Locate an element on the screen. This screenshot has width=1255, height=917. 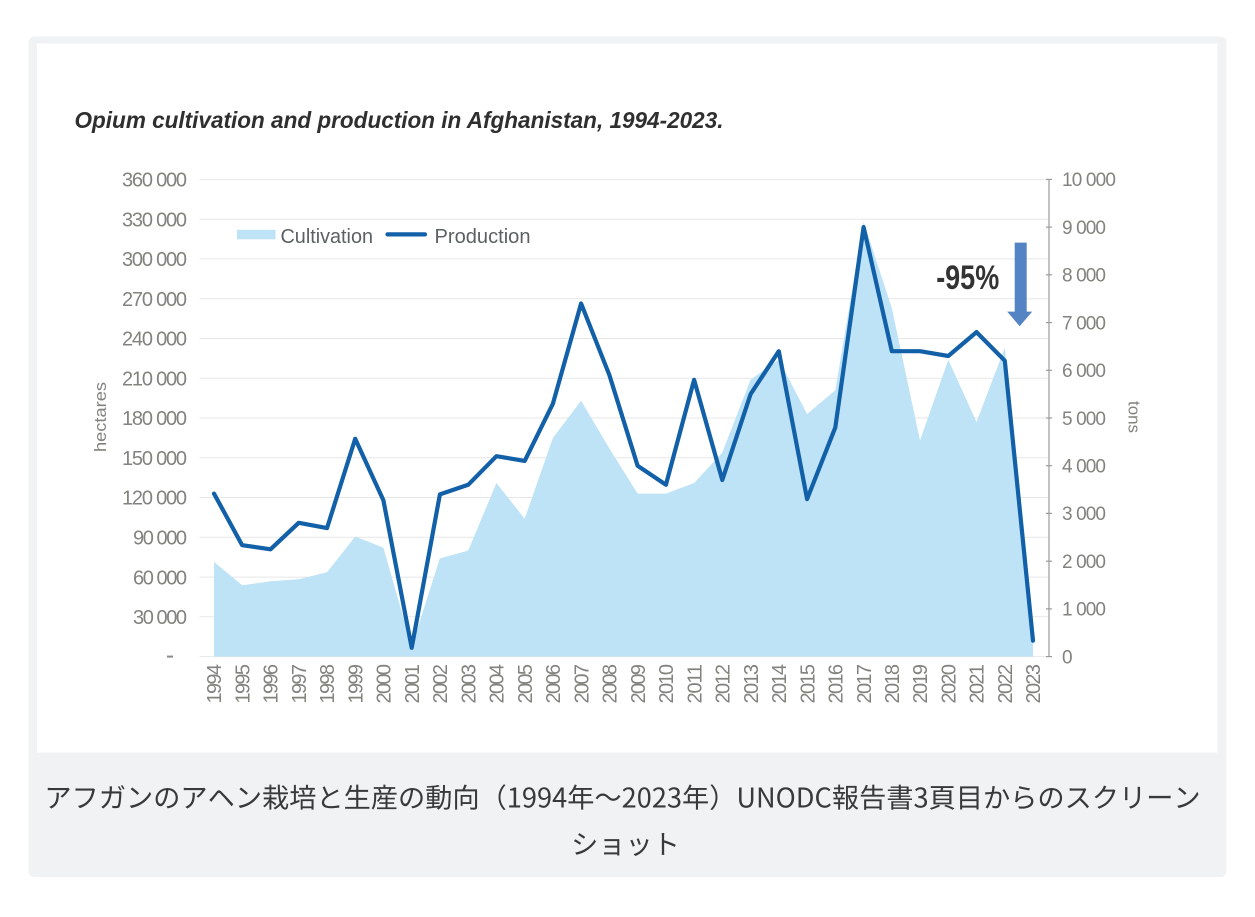
svg-text: 1997 is located at coordinates (300, 684).